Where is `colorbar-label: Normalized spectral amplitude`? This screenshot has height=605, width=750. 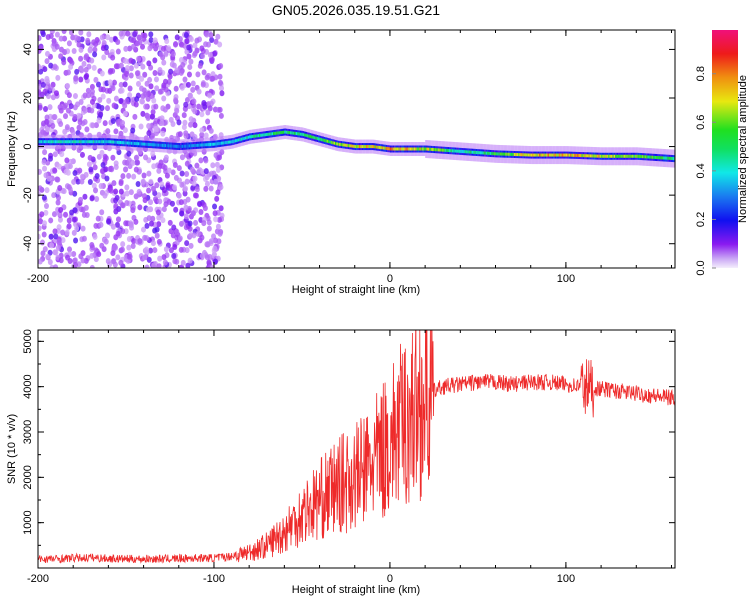 colorbar-label: Normalized spectral amplitude is located at coordinates (743, 149).